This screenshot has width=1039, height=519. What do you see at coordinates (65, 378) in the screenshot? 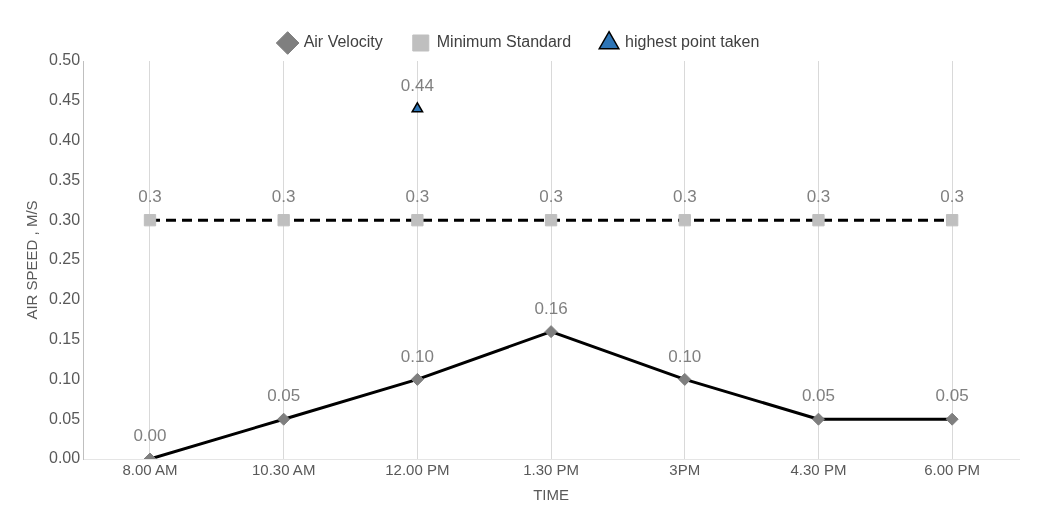
I see `y-tick-label: 0.10` at bounding box center [65, 378].